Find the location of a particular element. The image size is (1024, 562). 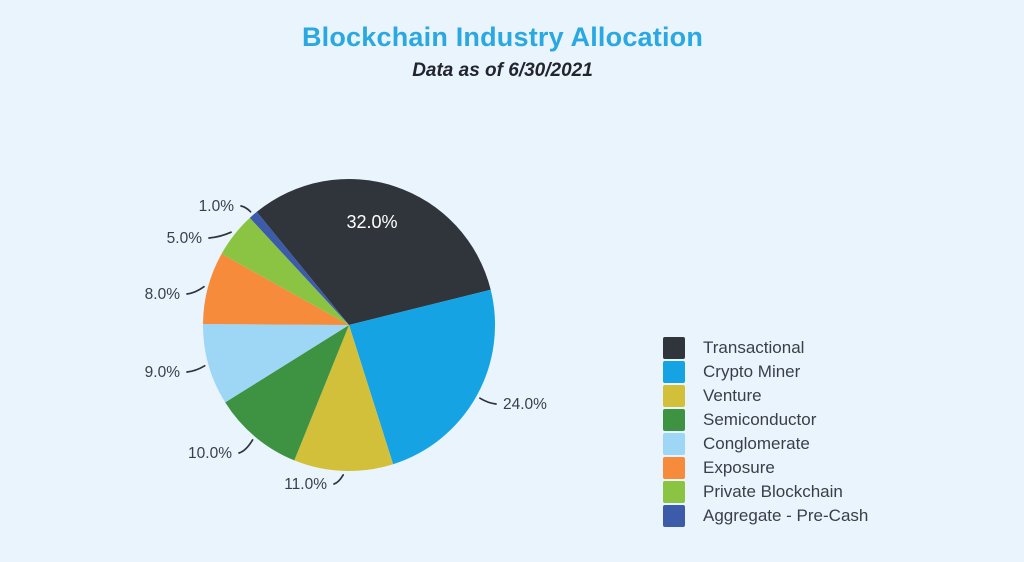

pie-slice-conglomerate is located at coordinates (275, 363).